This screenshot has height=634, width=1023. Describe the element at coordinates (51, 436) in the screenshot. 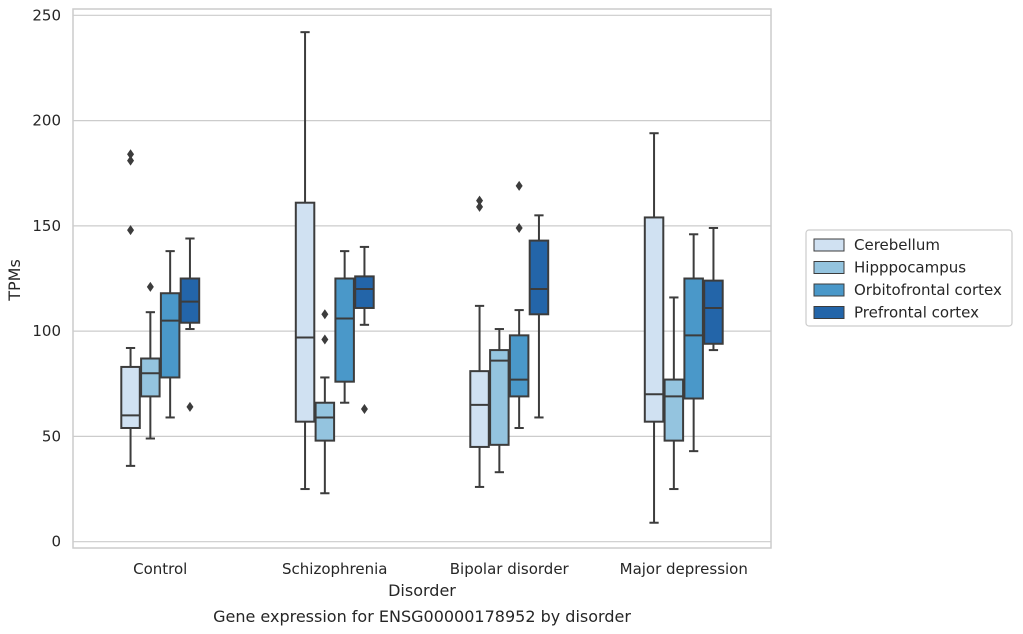

I see `y-tick-label: 50` at that location.